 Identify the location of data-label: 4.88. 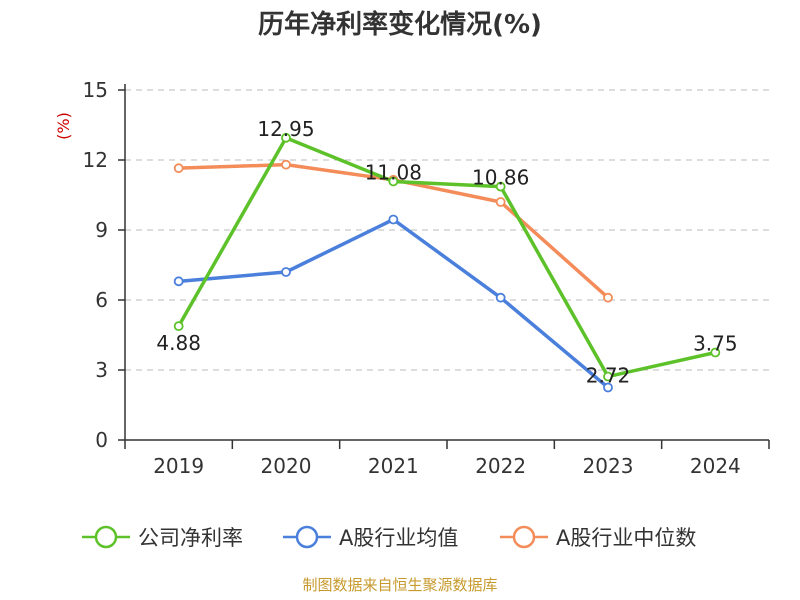
(178, 343).